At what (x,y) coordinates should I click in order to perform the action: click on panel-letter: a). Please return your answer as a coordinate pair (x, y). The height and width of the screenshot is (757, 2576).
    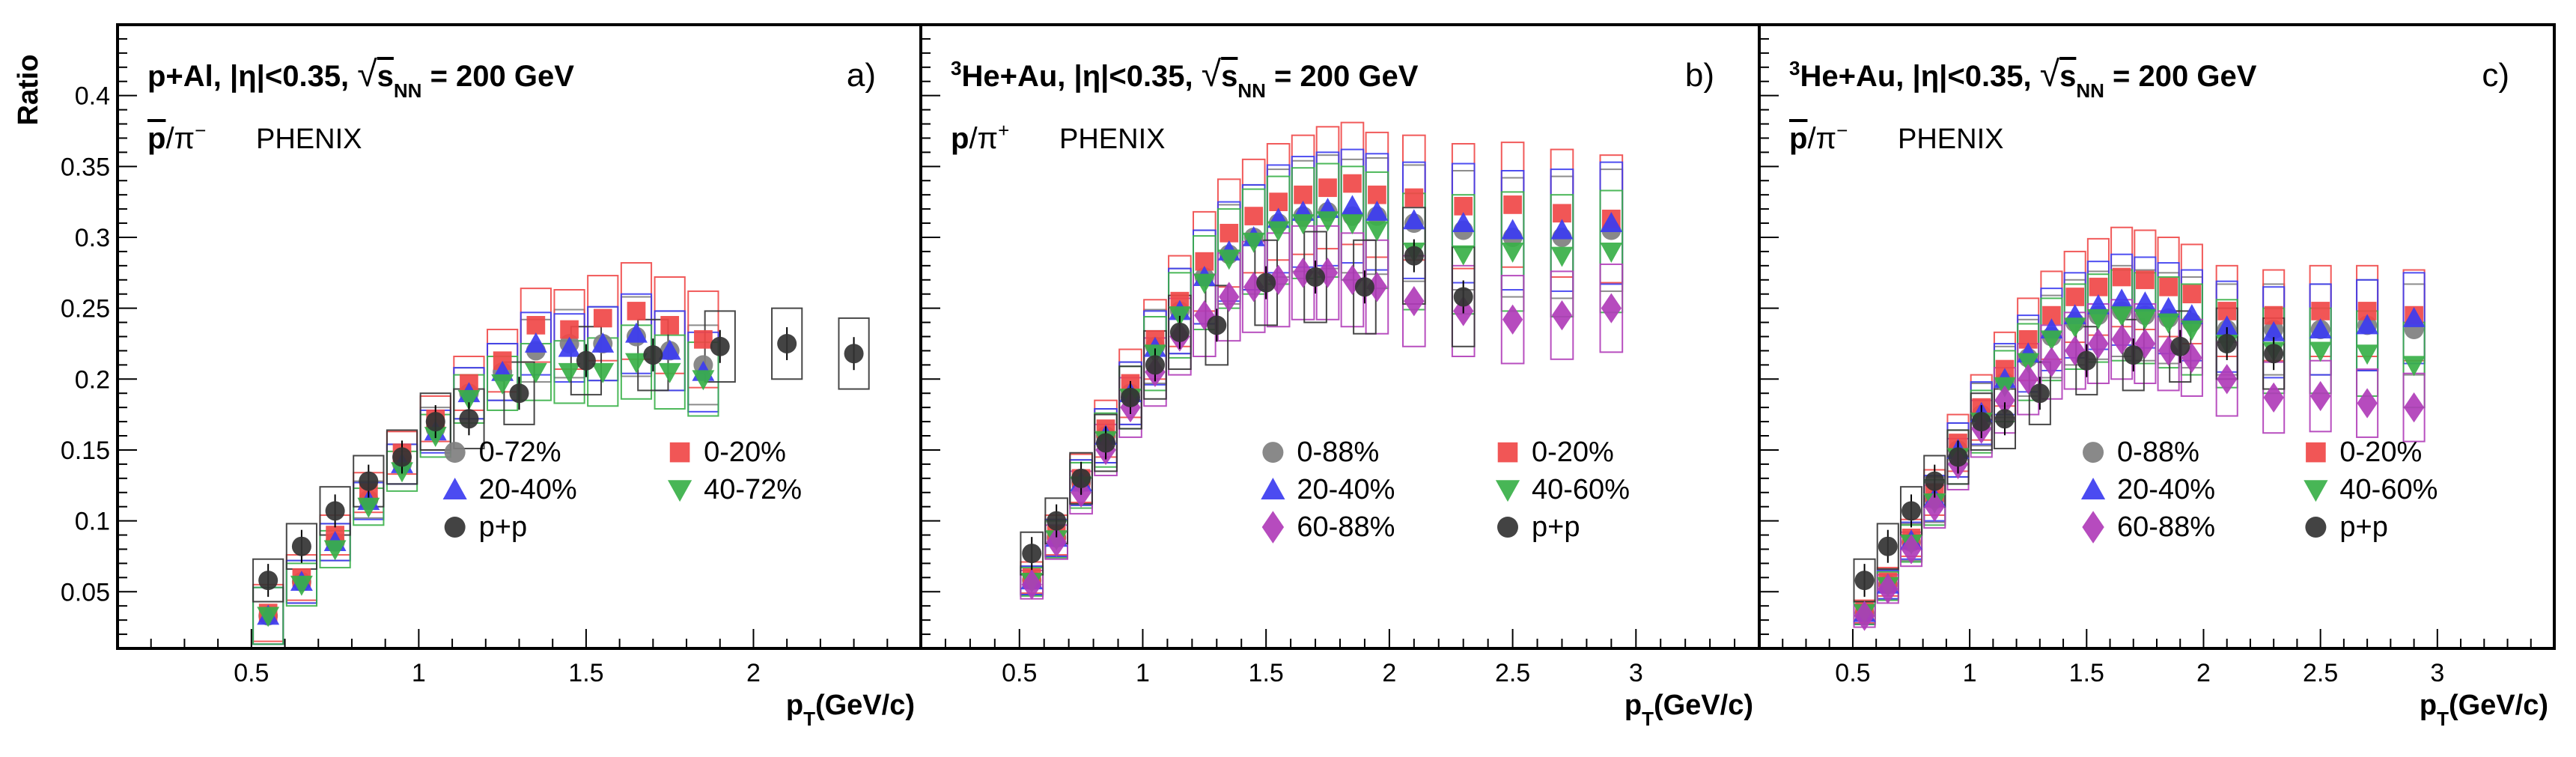
    Looking at the image, I should click on (861, 75).